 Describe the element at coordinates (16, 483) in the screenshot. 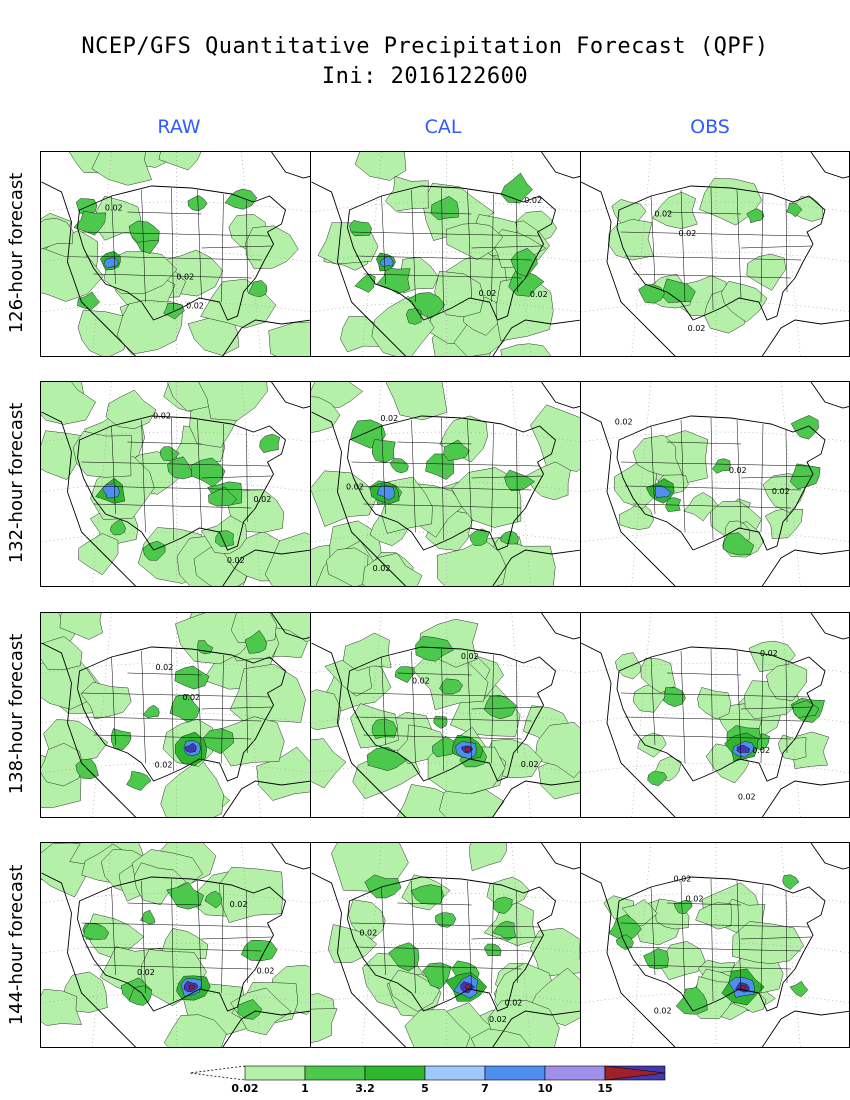

I see `row-label-132h: 132-hour forecast` at that location.